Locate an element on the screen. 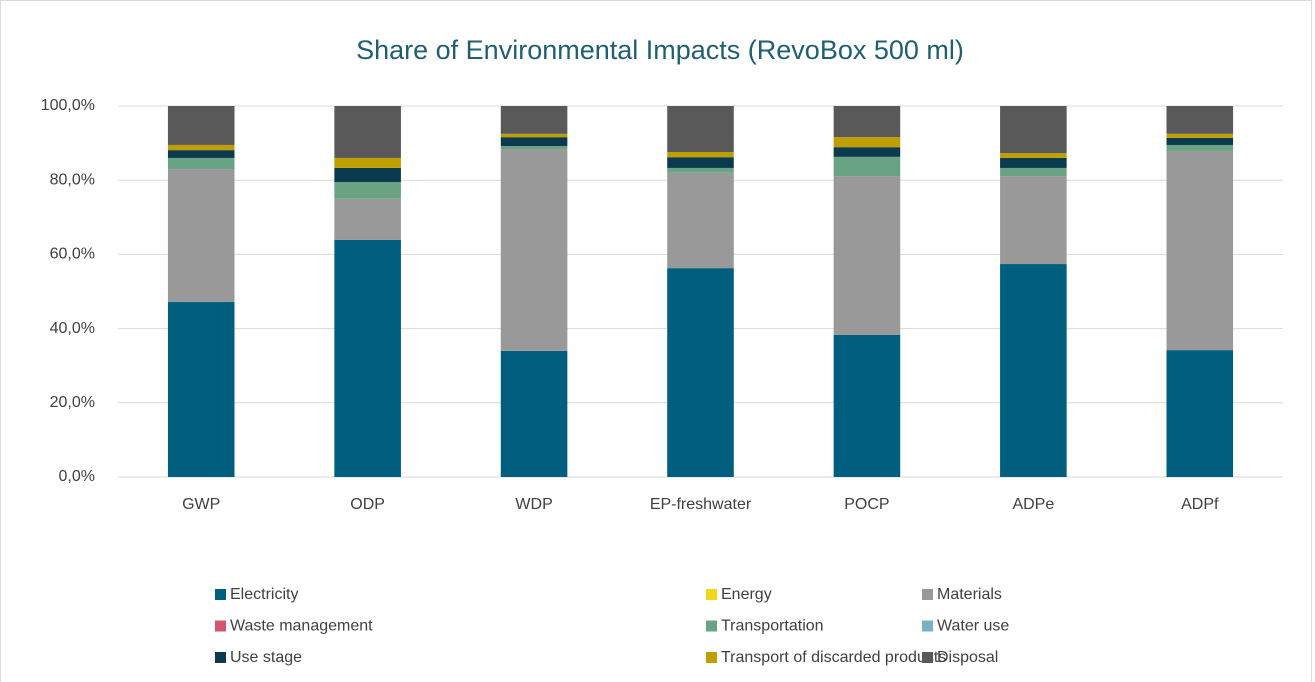  legend-label: Waste management is located at coordinates (301, 626).